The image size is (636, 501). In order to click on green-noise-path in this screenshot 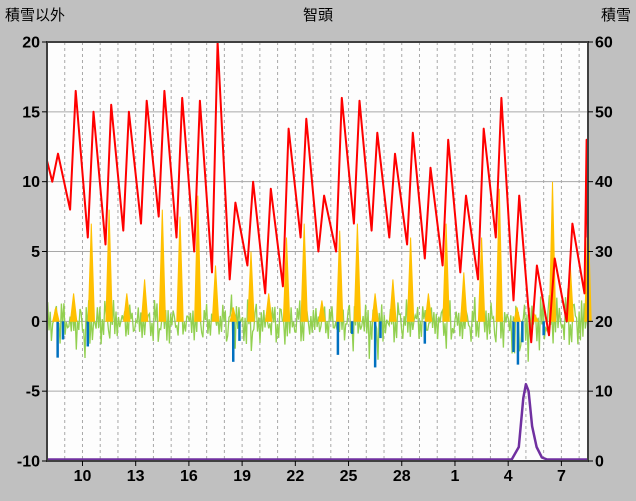, I will do `click(317, 325)`.